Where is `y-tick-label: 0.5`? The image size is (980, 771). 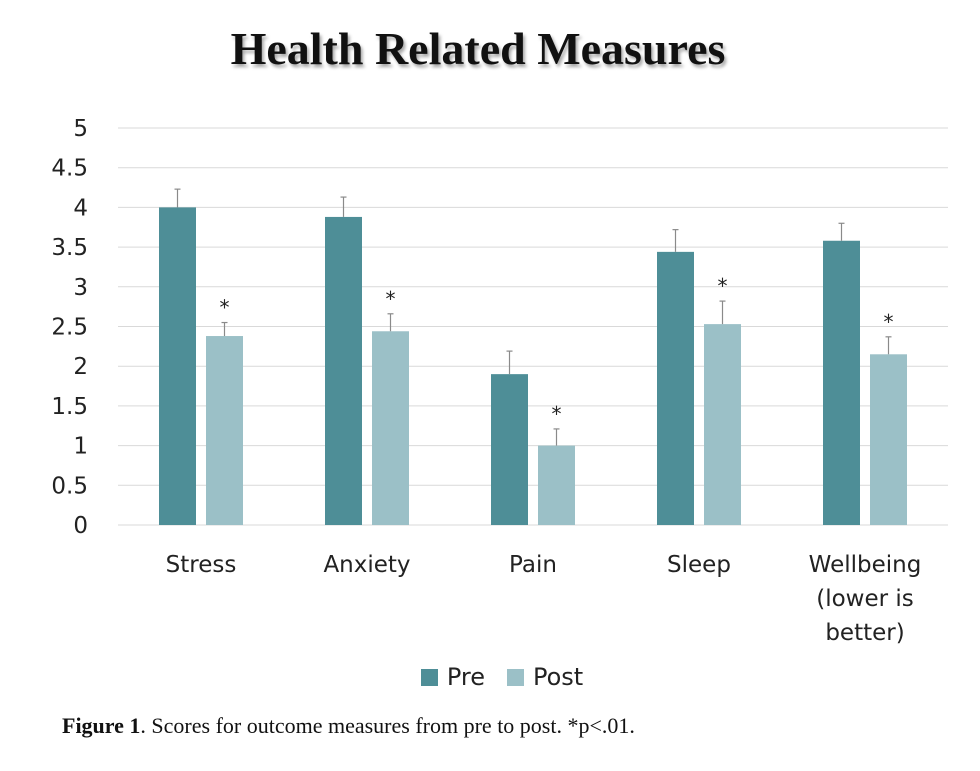
y-tick-label: 0.5 is located at coordinates (69, 486).